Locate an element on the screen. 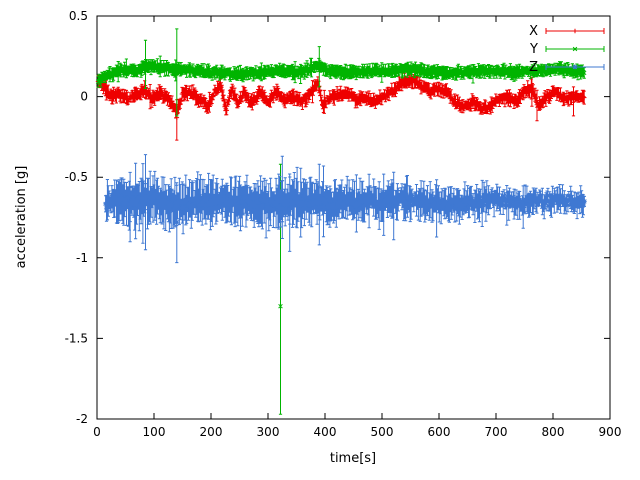 The width and height of the screenshot is (640, 480). x-tick-label: 300 is located at coordinates (268, 432).